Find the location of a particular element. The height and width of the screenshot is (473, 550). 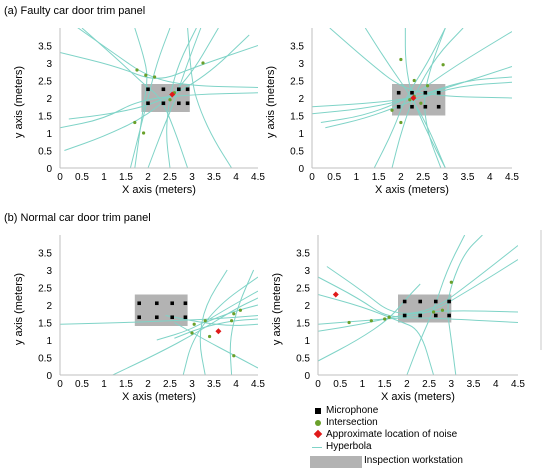

y-tick-label: 0.5 is located at coordinates (297, 152).